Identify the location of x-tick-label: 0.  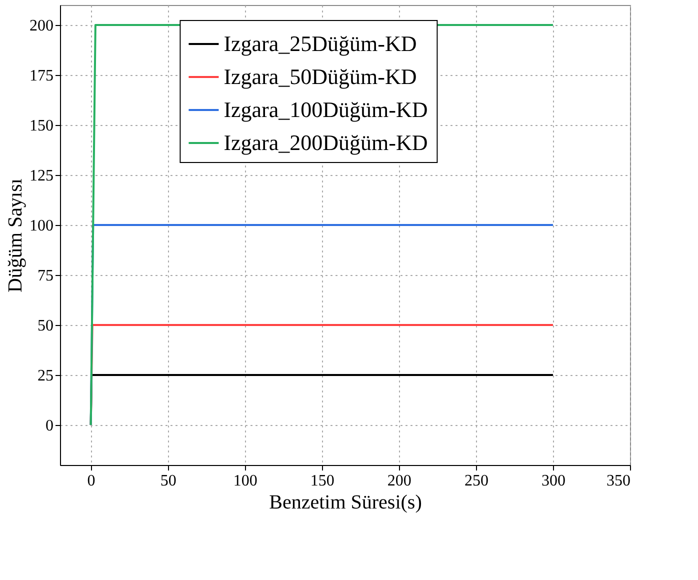
(91, 481).